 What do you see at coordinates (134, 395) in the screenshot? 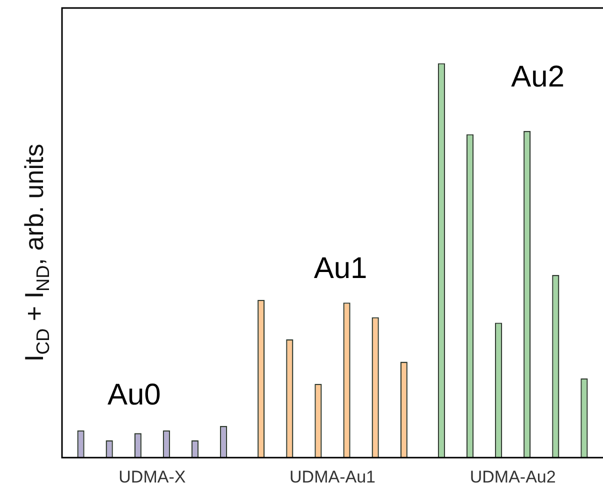
I see `annotation: Au0` at bounding box center [134, 395].